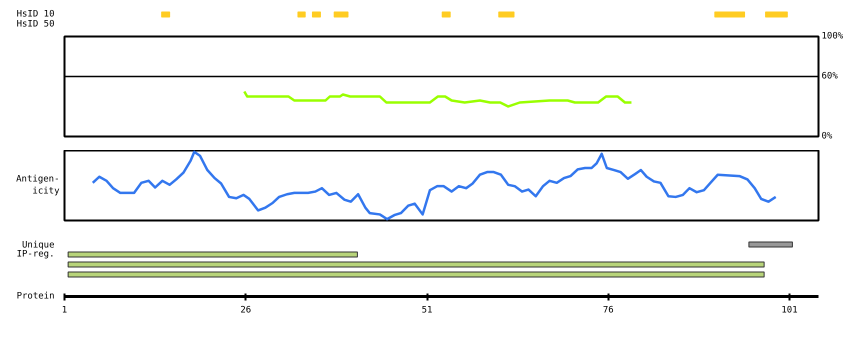  What do you see at coordinates (608, 311) in the screenshot?
I see `x-tick-label: 76` at bounding box center [608, 311].